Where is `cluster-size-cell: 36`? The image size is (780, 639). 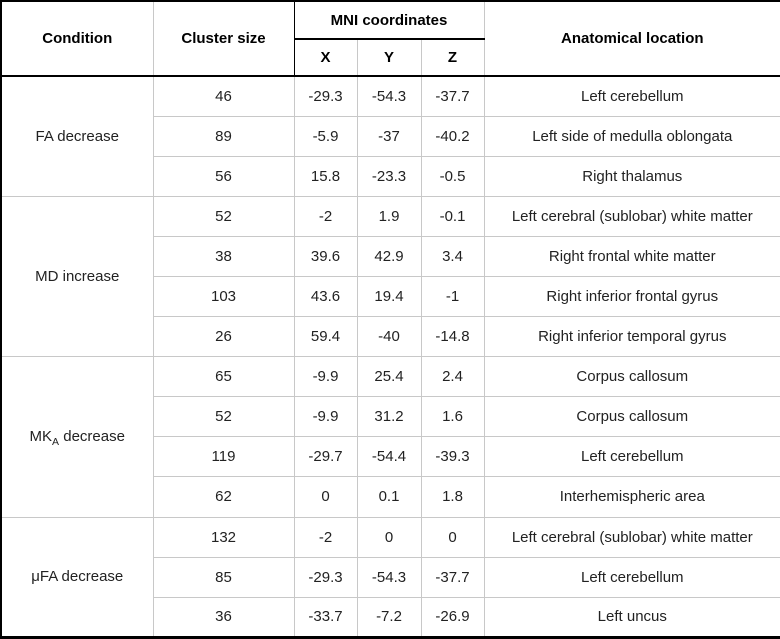 cluster-size-cell: 36 is located at coordinates (223, 617).